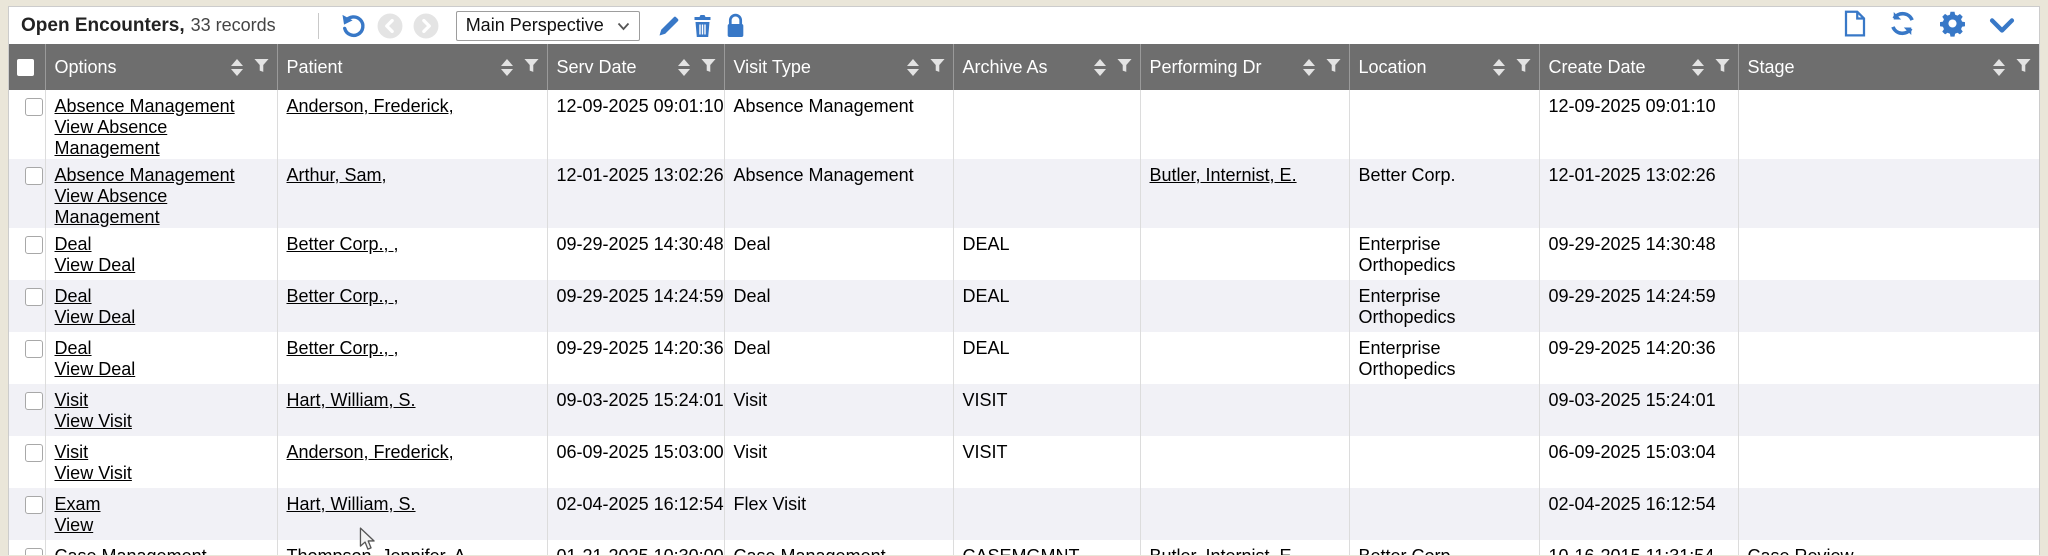  What do you see at coordinates (735, 25) in the screenshot?
I see `lock-perspective-button` at bounding box center [735, 25].